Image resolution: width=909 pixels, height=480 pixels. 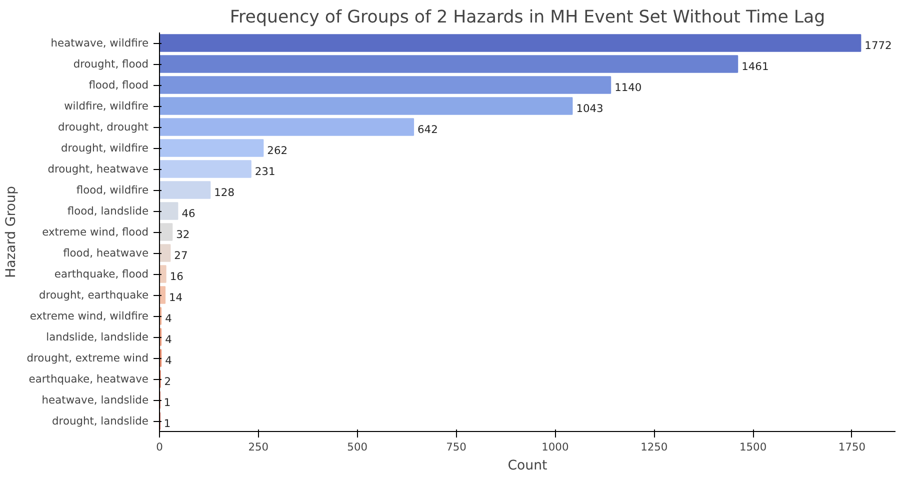 What do you see at coordinates (87, 358) in the screenshot?
I see `y-tick-label: drought, extreme wind` at bounding box center [87, 358].